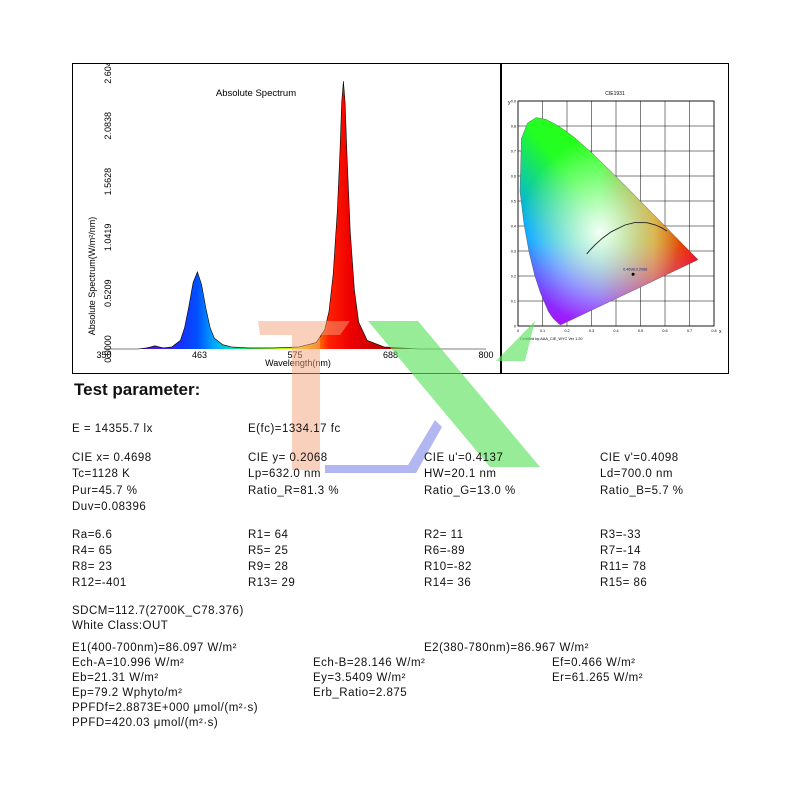 The image size is (800, 800). Describe the element at coordinates (609, 221) in the screenshot. I see `spectral-locus-outline` at that location.